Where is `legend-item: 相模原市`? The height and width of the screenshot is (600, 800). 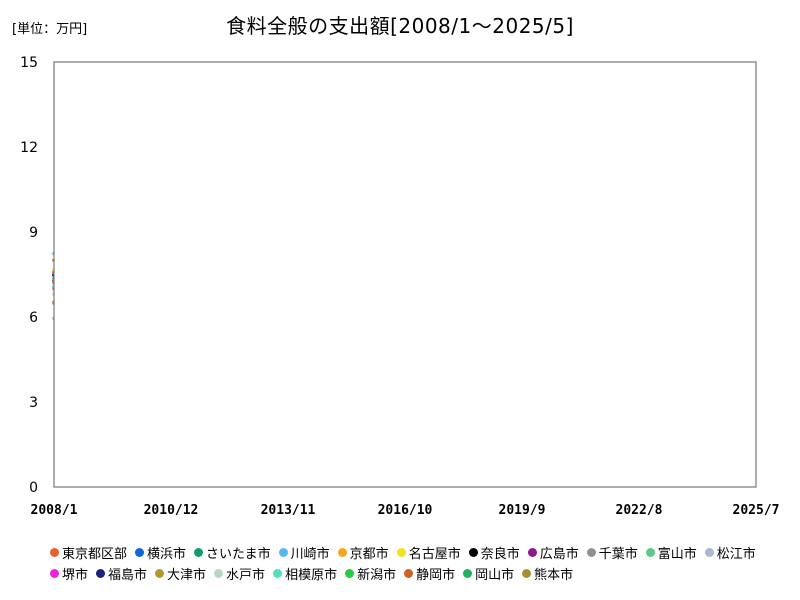
legend-item: 相模原市 is located at coordinates (305, 573).